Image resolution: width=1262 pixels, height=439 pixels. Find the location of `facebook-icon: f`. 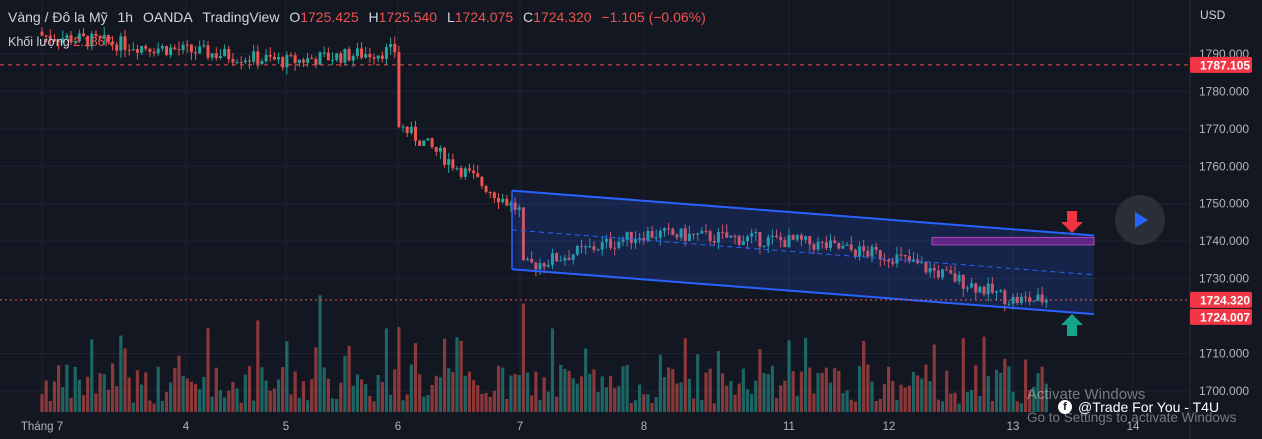

facebook-icon: f is located at coordinates (1065, 407).